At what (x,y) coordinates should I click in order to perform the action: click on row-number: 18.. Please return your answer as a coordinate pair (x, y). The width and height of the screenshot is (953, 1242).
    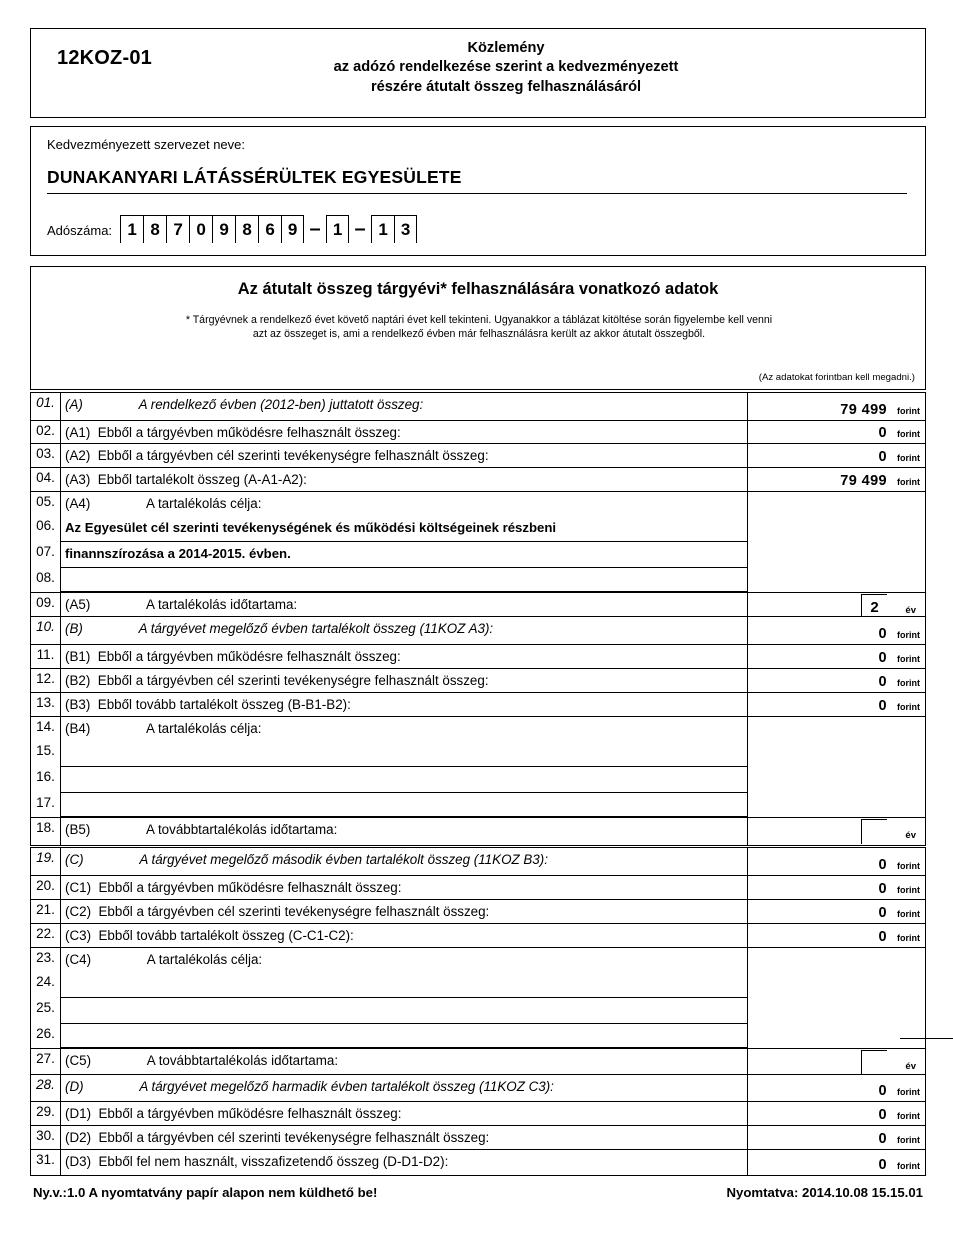
    Looking at the image, I should click on (46, 831).